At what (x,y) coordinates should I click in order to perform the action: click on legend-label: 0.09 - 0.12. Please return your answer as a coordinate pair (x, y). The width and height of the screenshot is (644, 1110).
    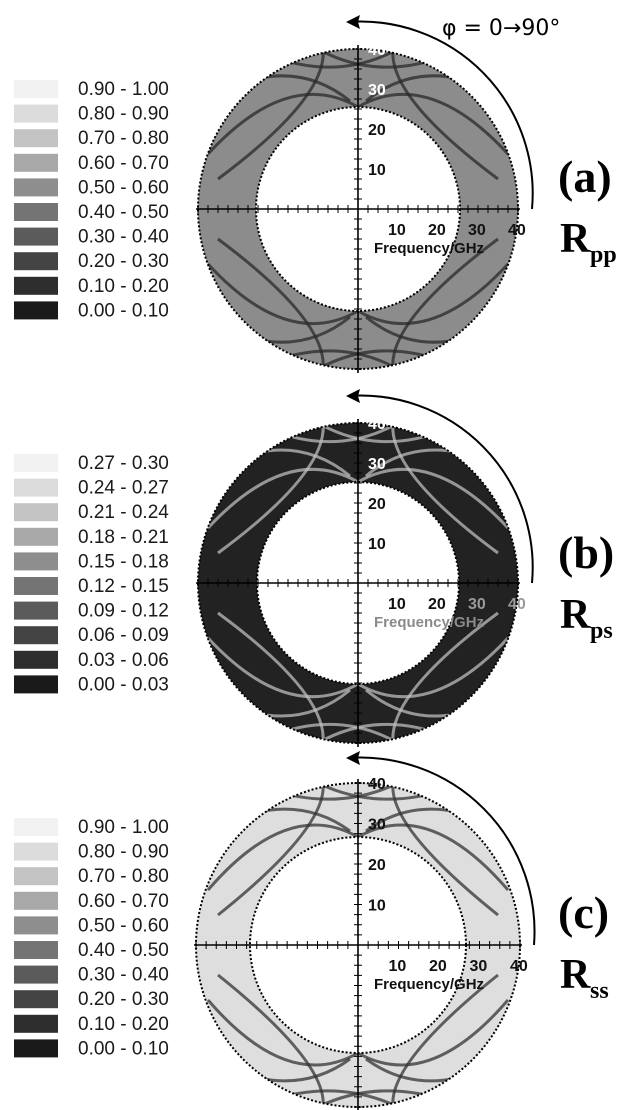
    Looking at the image, I should click on (123, 611).